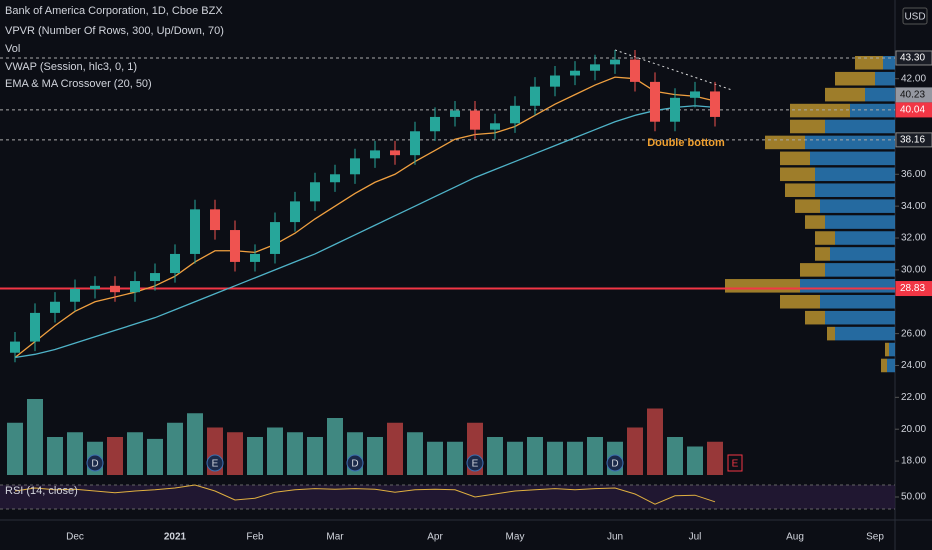  Describe the element at coordinates (12, 49) in the screenshot. I see `indicator: Vol` at that location.